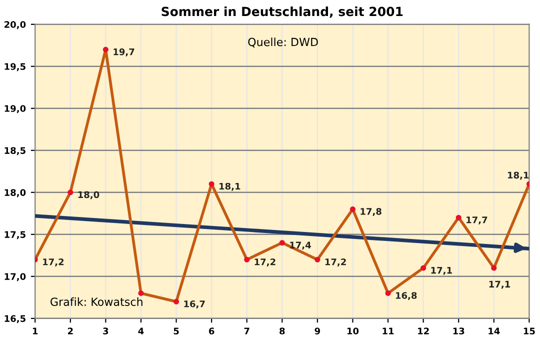 The image size is (540, 348). What do you see at coordinates (15, 235) in the screenshot?
I see `y-tick-label: 17,5` at bounding box center [15, 235].